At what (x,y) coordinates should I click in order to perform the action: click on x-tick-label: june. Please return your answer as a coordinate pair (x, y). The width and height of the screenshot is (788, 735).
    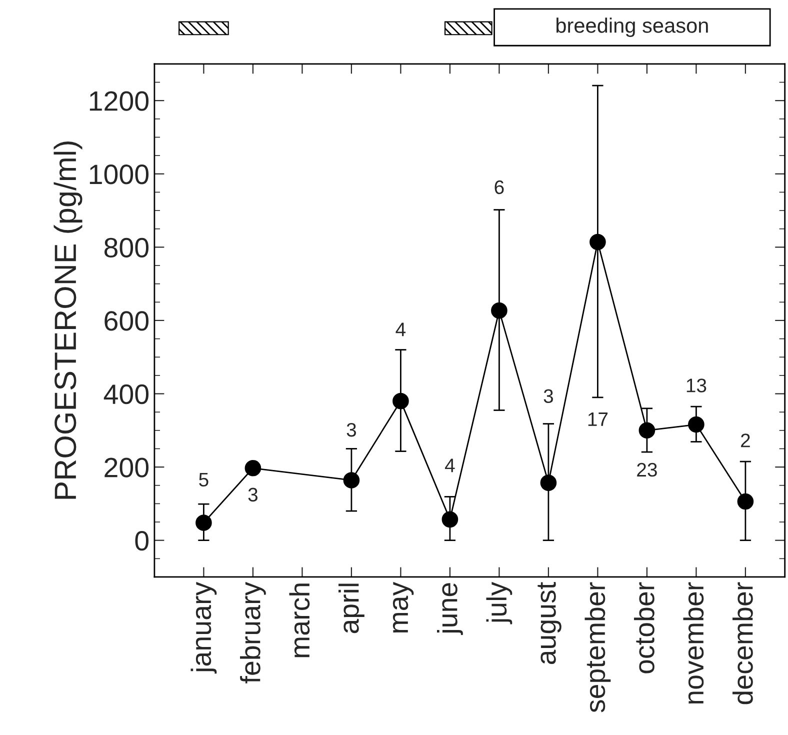
    Looking at the image, I should click on (450, 609).